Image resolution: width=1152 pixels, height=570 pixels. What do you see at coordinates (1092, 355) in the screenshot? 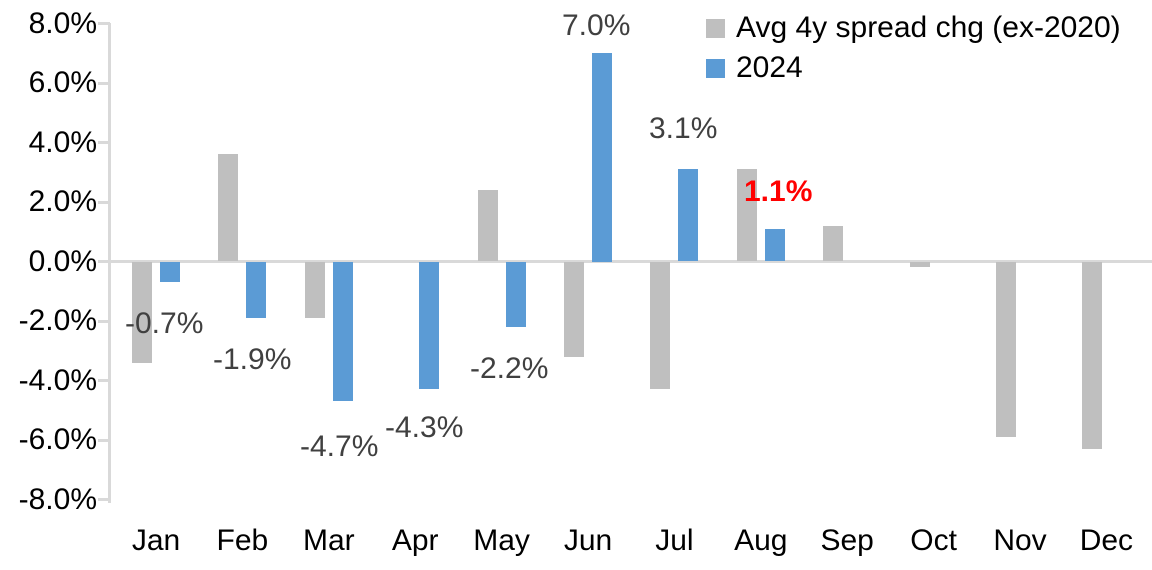
I see `bar-avg-dec` at bounding box center [1092, 355].